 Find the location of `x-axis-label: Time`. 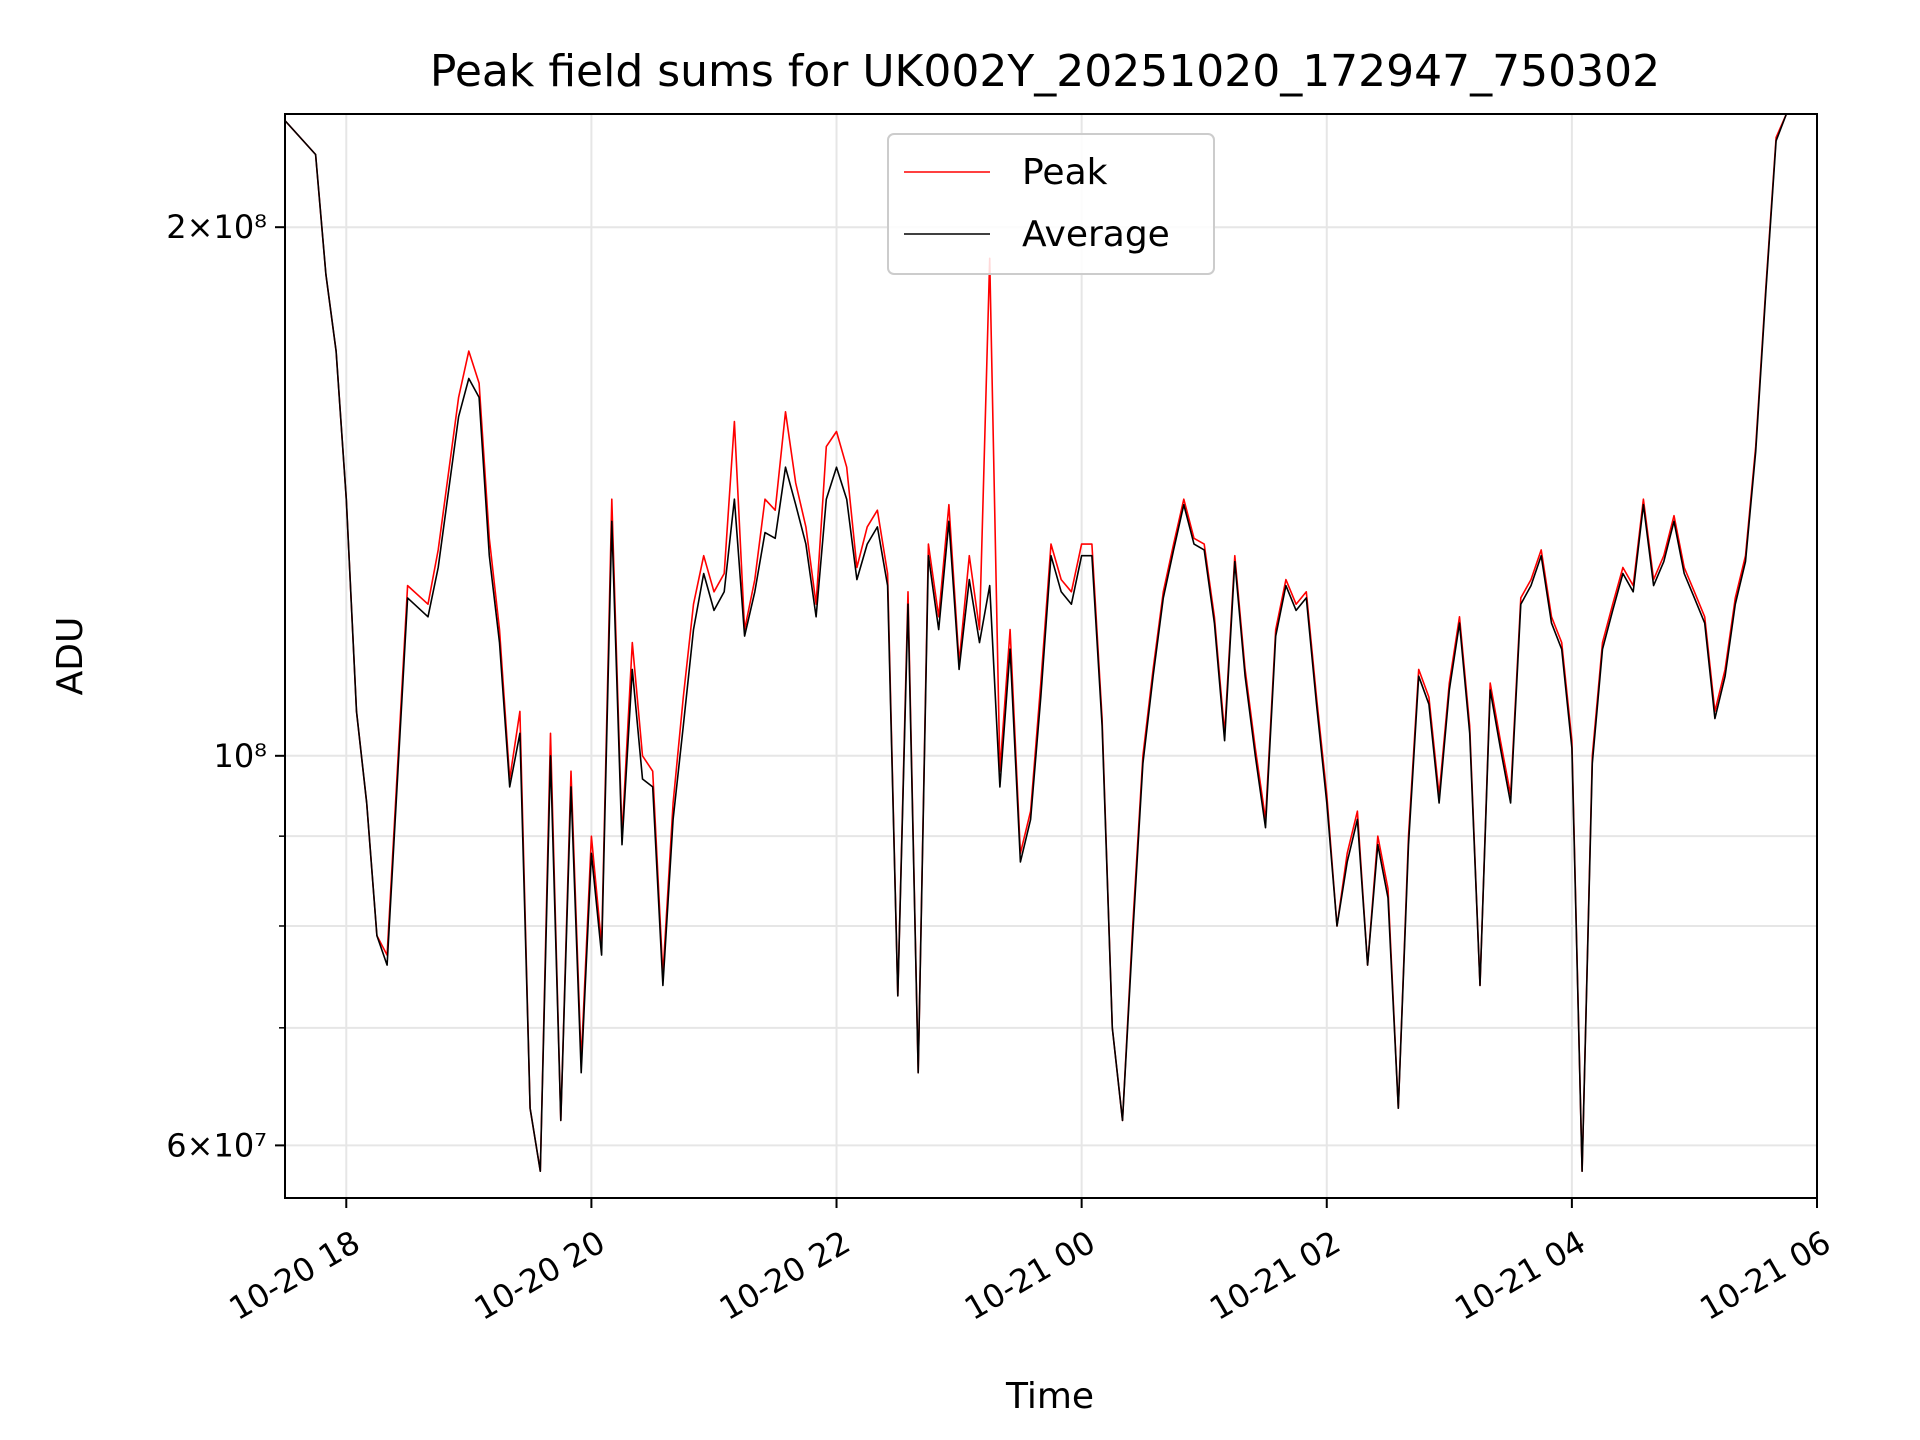

x-axis-label: Time is located at coordinates (1049, 1396).